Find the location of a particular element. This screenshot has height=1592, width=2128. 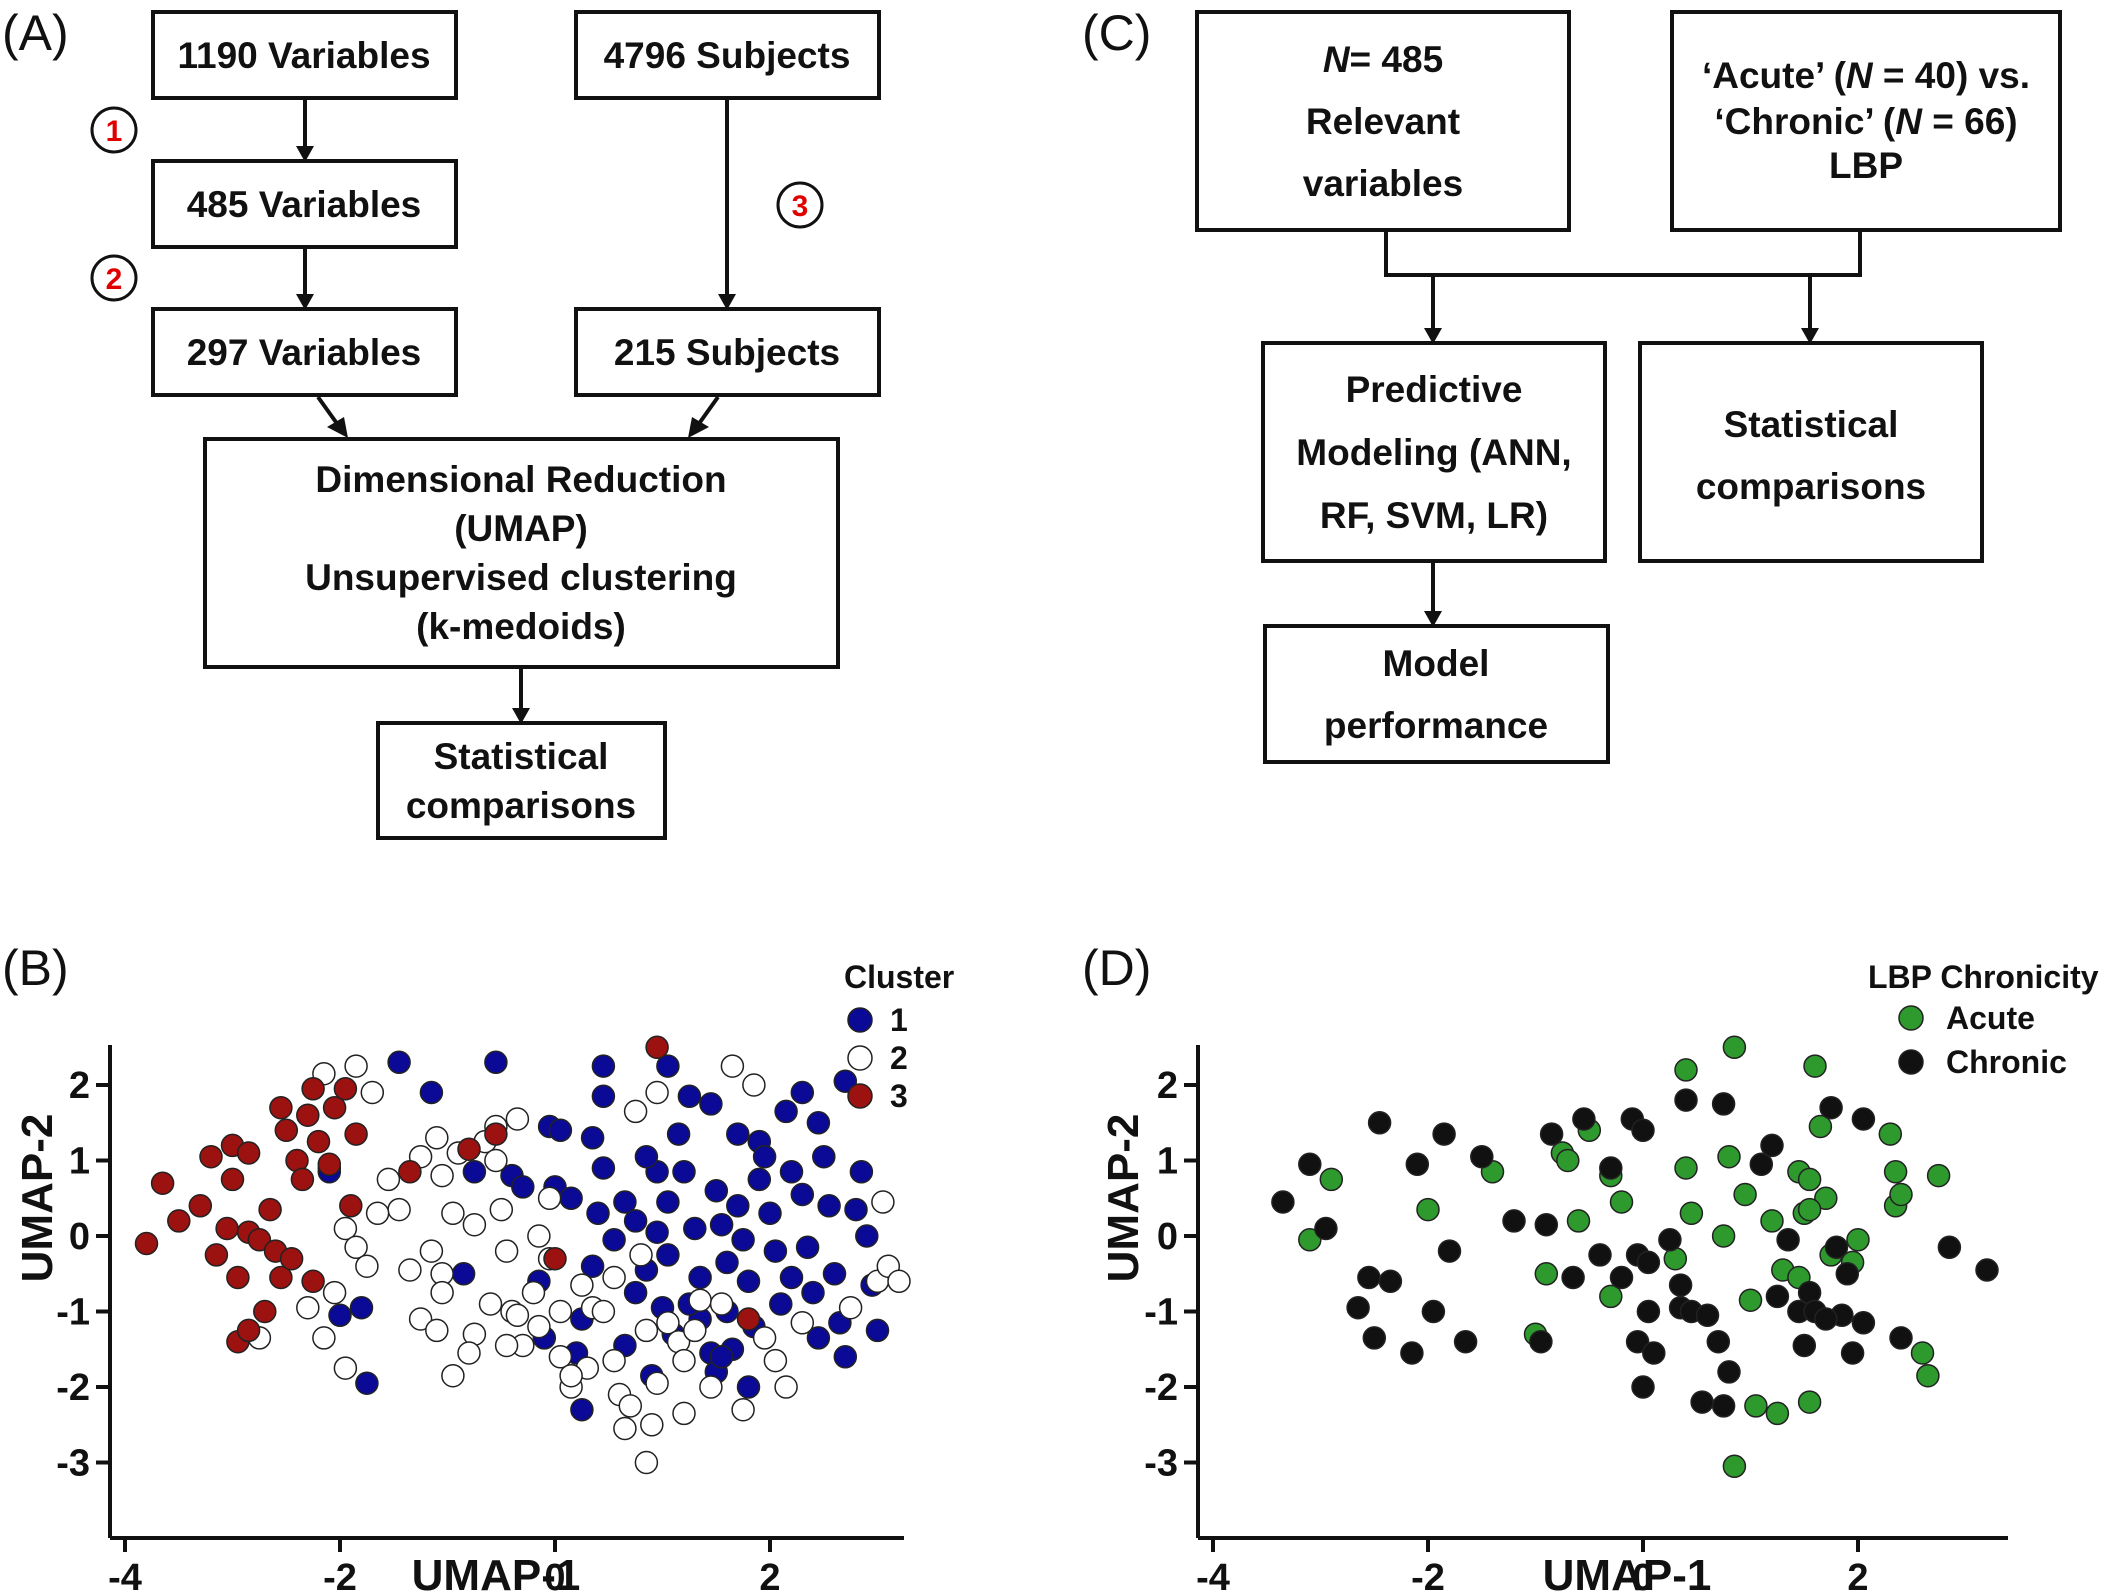

stat-c-line-2: comparisons is located at coordinates (1811, 486).